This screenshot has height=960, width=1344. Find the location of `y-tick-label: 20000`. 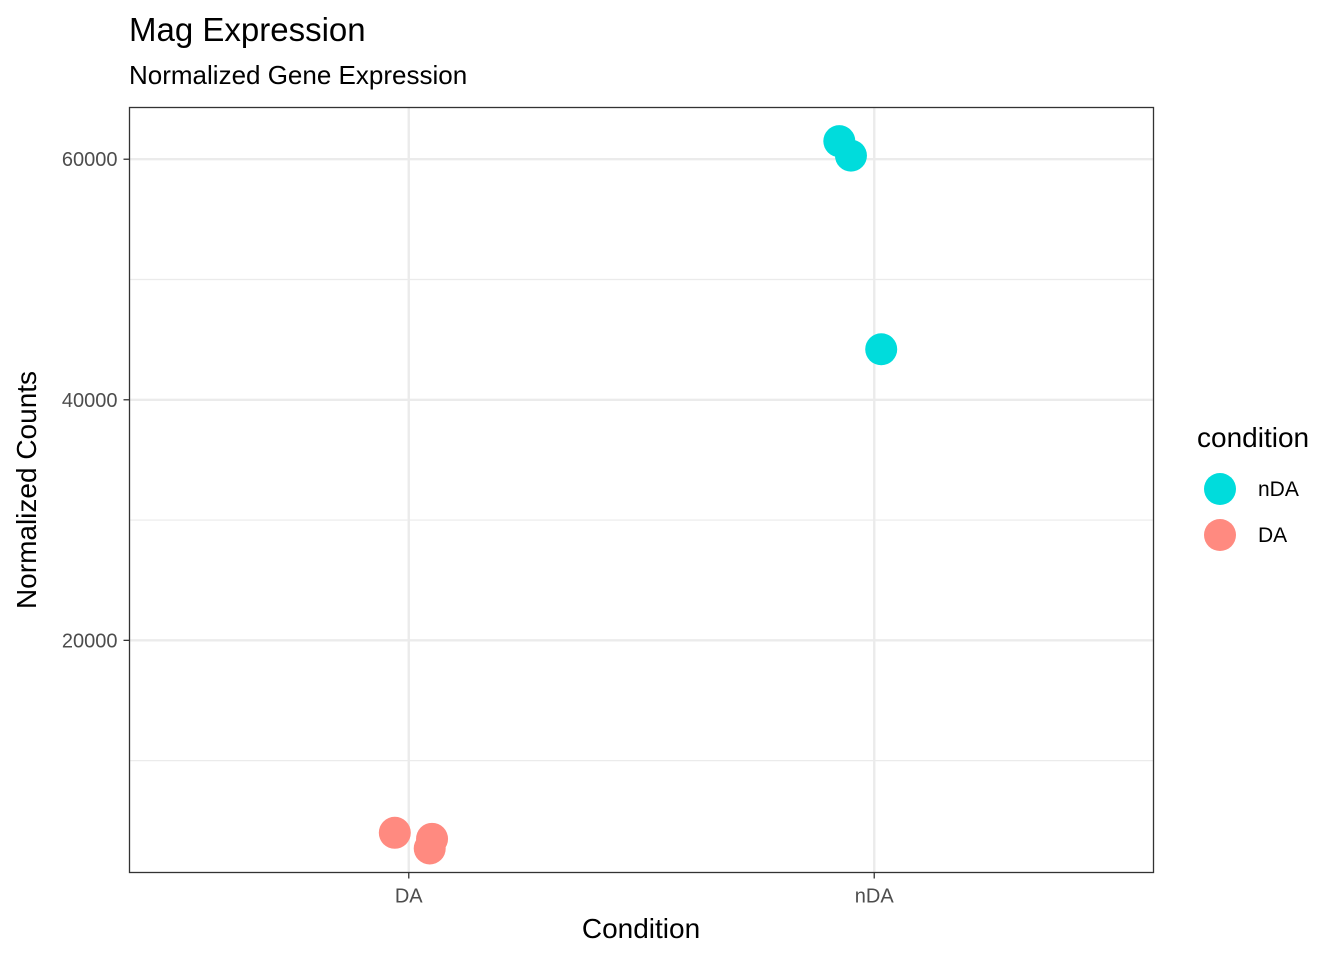

y-tick-label: 20000 is located at coordinates (90, 641).